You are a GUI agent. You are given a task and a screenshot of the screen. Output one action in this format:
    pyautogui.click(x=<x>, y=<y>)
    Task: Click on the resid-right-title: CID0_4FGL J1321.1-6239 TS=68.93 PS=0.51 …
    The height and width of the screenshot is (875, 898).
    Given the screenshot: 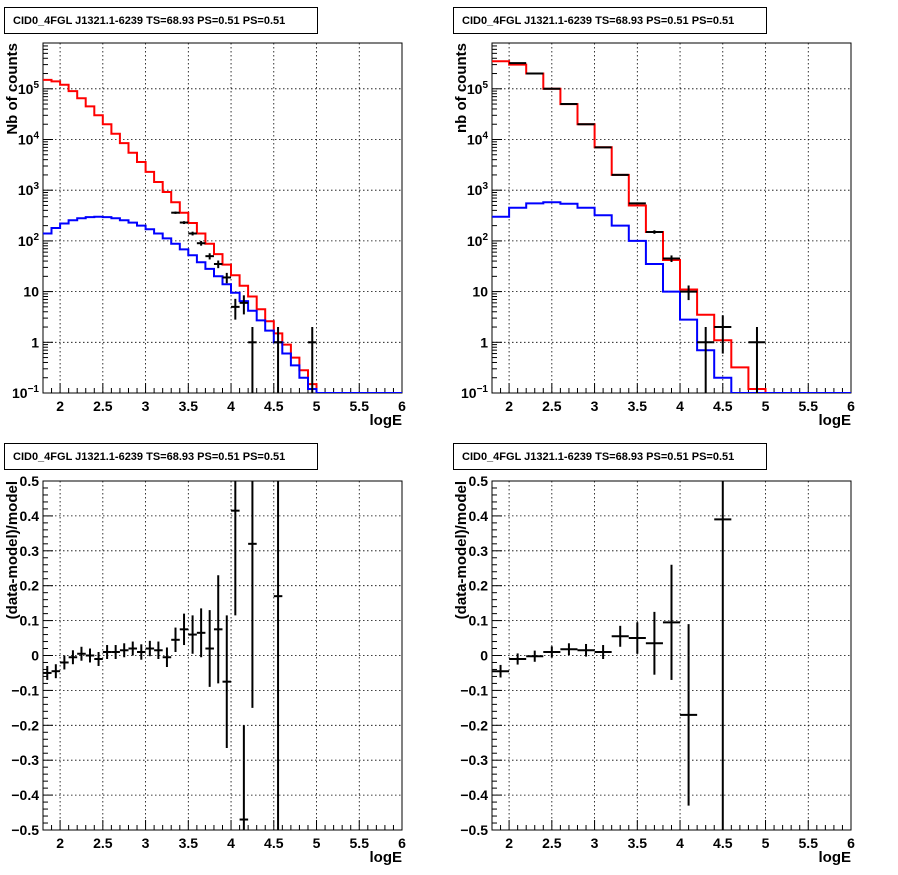 What is the action you would take?
    pyautogui.click(x=598, y=457)
    